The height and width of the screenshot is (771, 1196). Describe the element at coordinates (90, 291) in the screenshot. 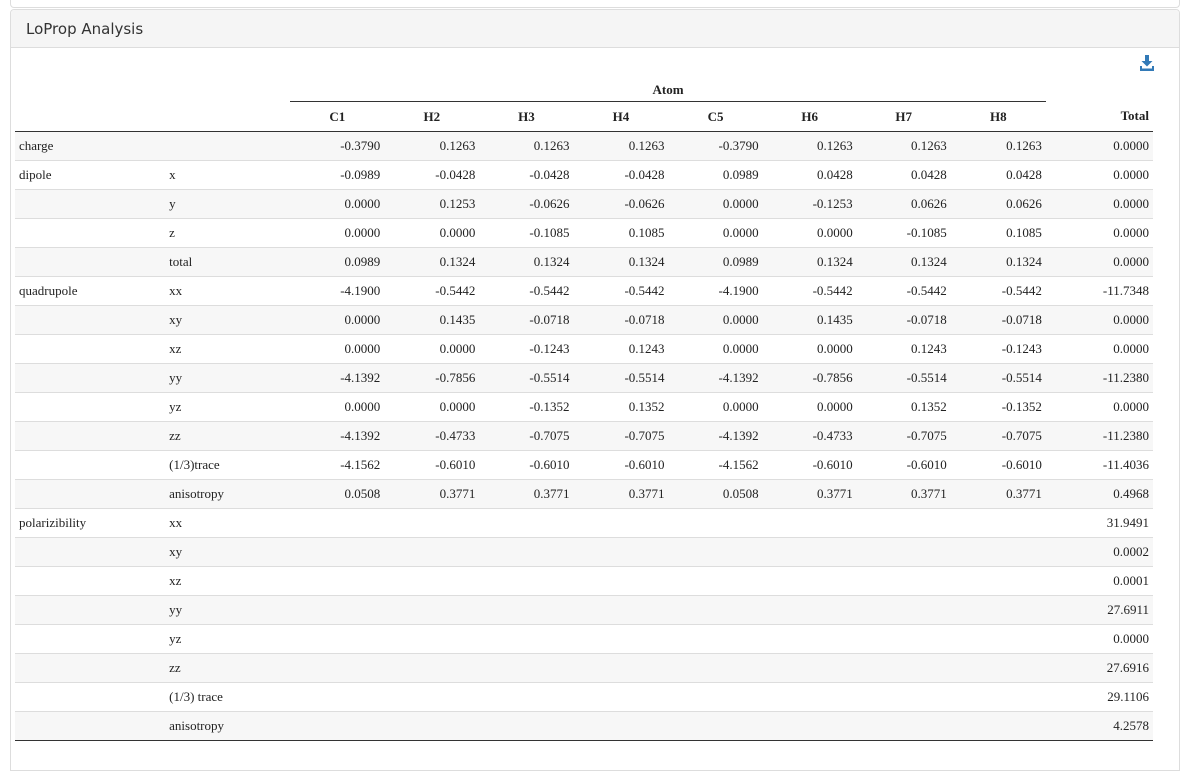

I see `row-property-label: quadrupole` at that location.